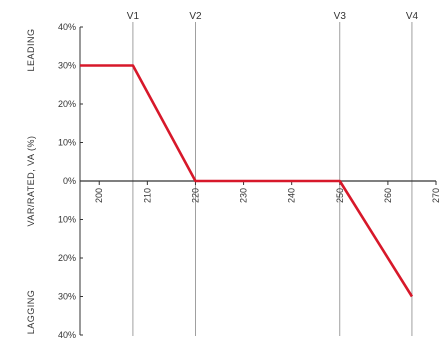 This screenshot has width=443, height=338. I want to click on x-tick-label: 260, so click(388, 195).